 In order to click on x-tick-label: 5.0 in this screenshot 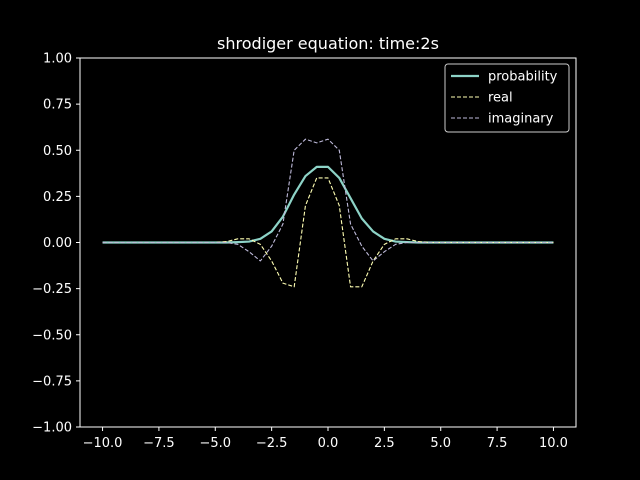, I will do `click(440, 443)`.